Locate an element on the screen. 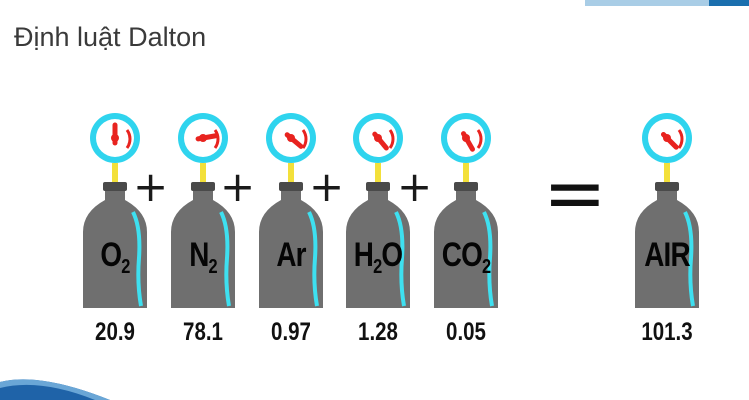 Image resolution: width=749 pixels, height=400 pixels. formula-symbol: O is located at coordinates (111, 255).